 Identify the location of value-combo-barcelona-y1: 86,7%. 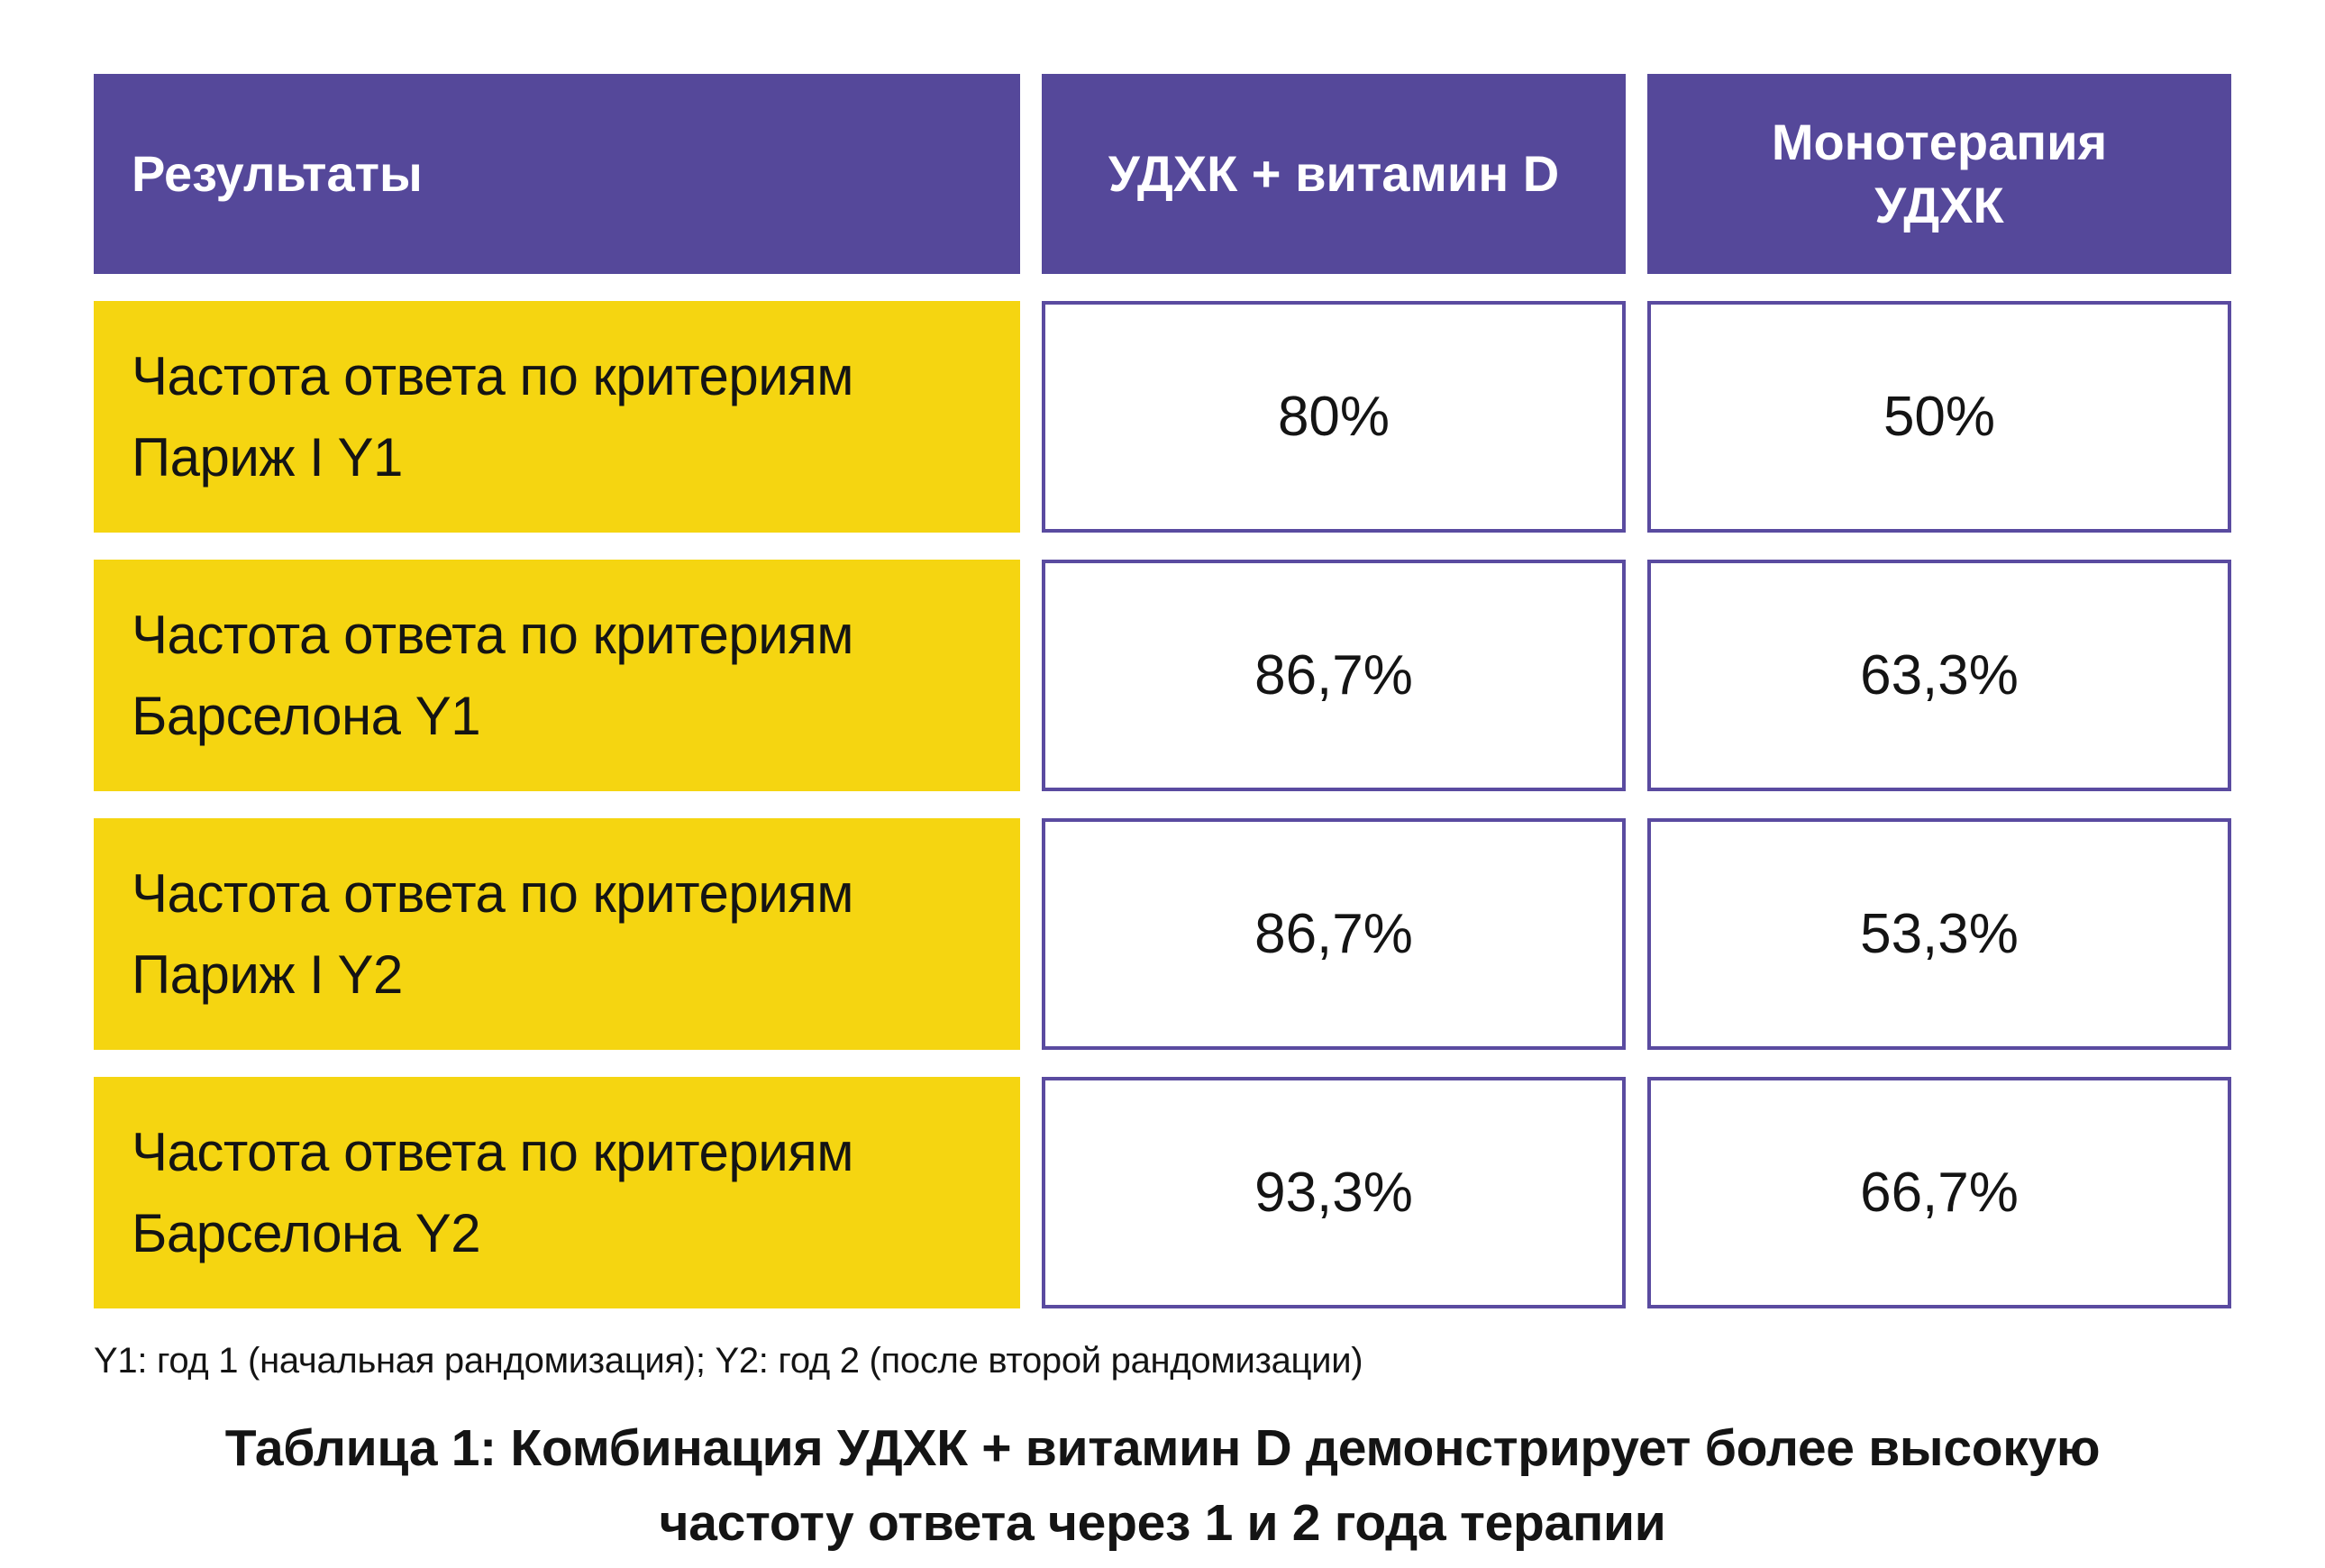
(1334, 675).